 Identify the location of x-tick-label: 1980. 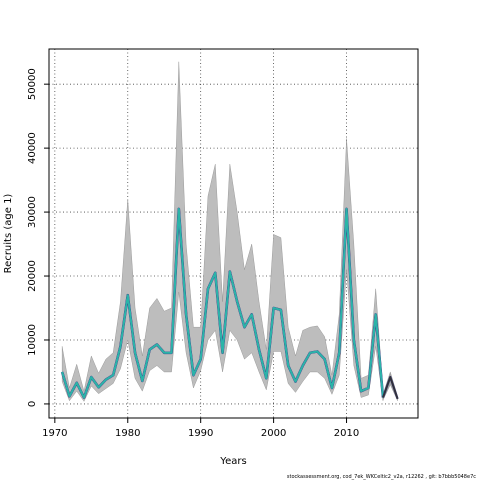
(127, 433).